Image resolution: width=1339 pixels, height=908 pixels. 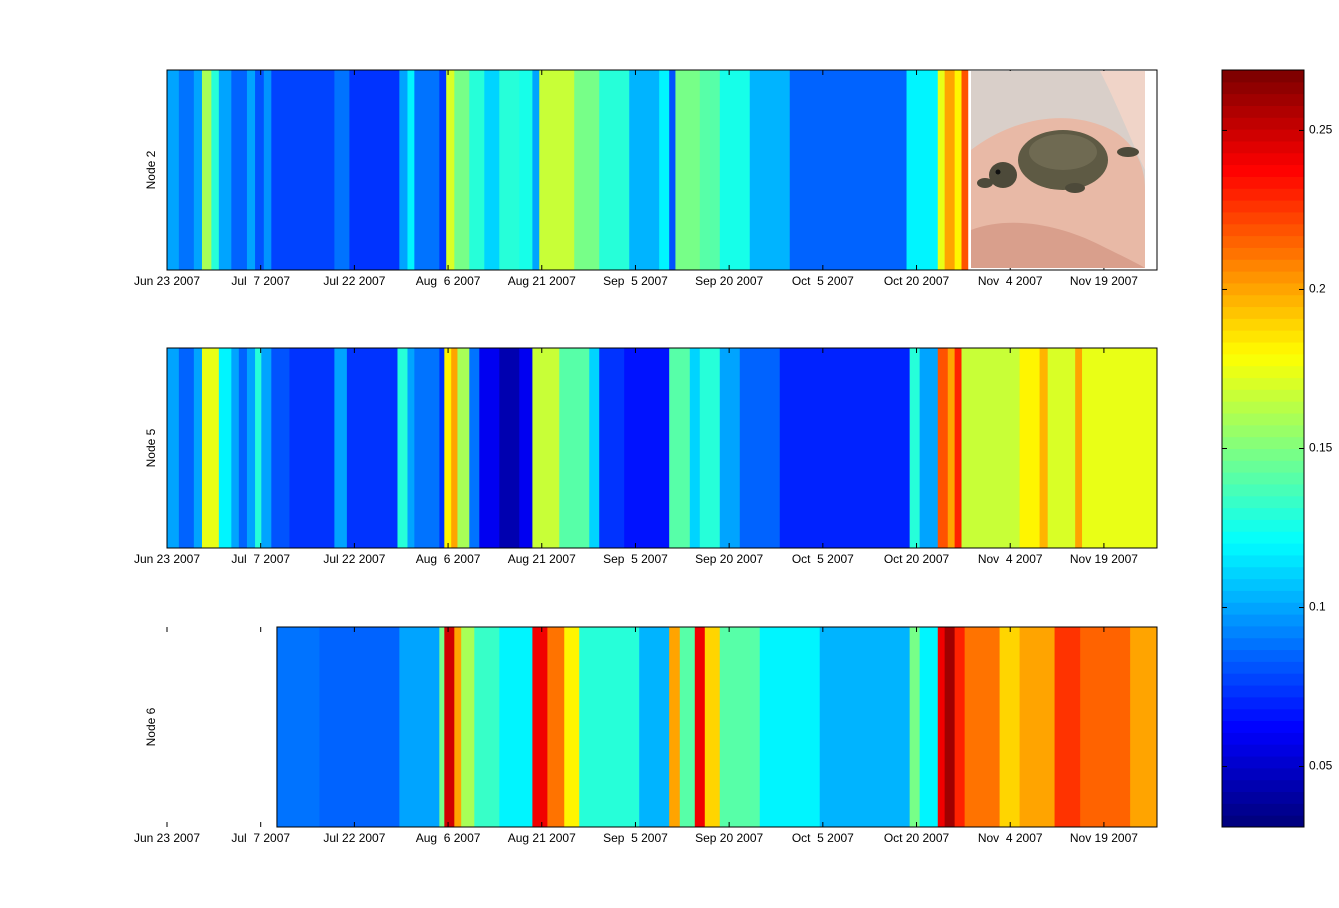 What do you see at coordinates (823, 838) in the screenshot?
I see `x-tick-label: Oct 5 2007` at bounding box center [823, 838].